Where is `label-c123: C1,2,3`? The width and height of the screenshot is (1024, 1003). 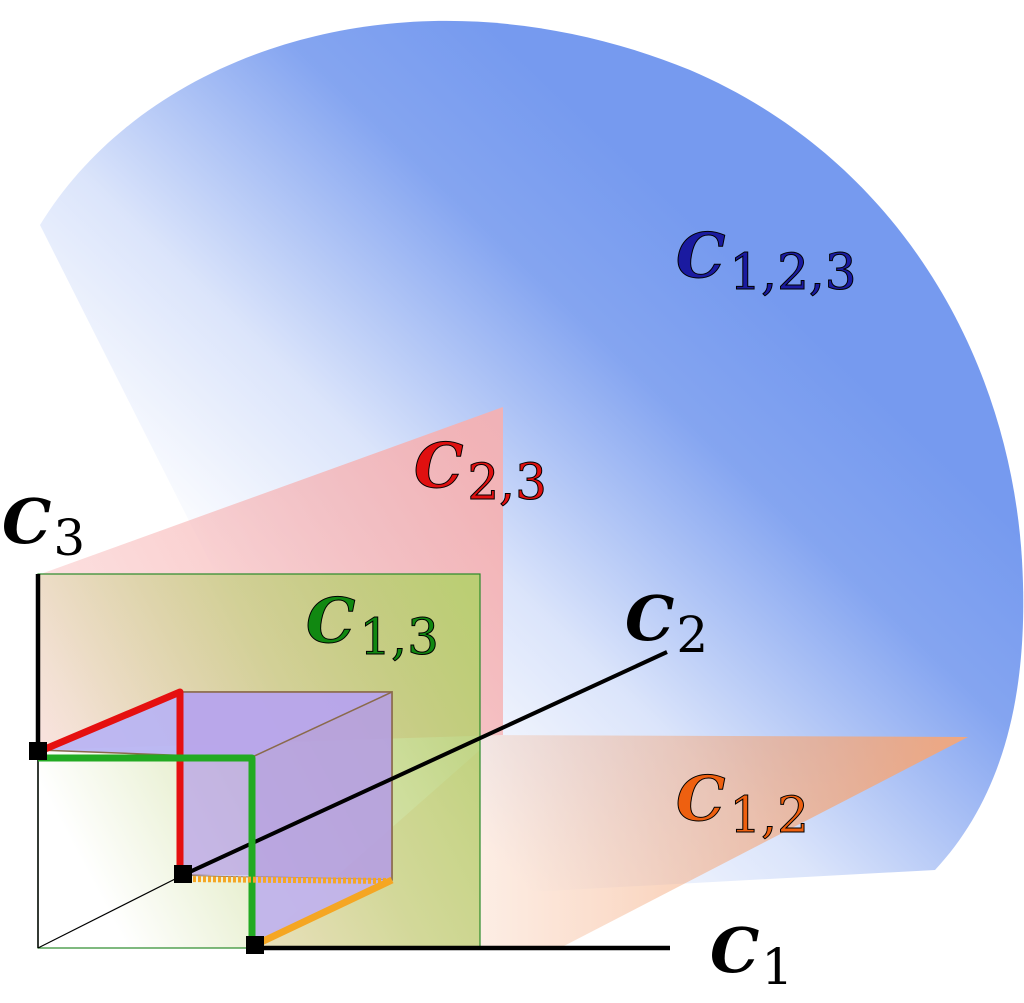
label-c123: C1,2,3 is located at coordinates (766, 260).